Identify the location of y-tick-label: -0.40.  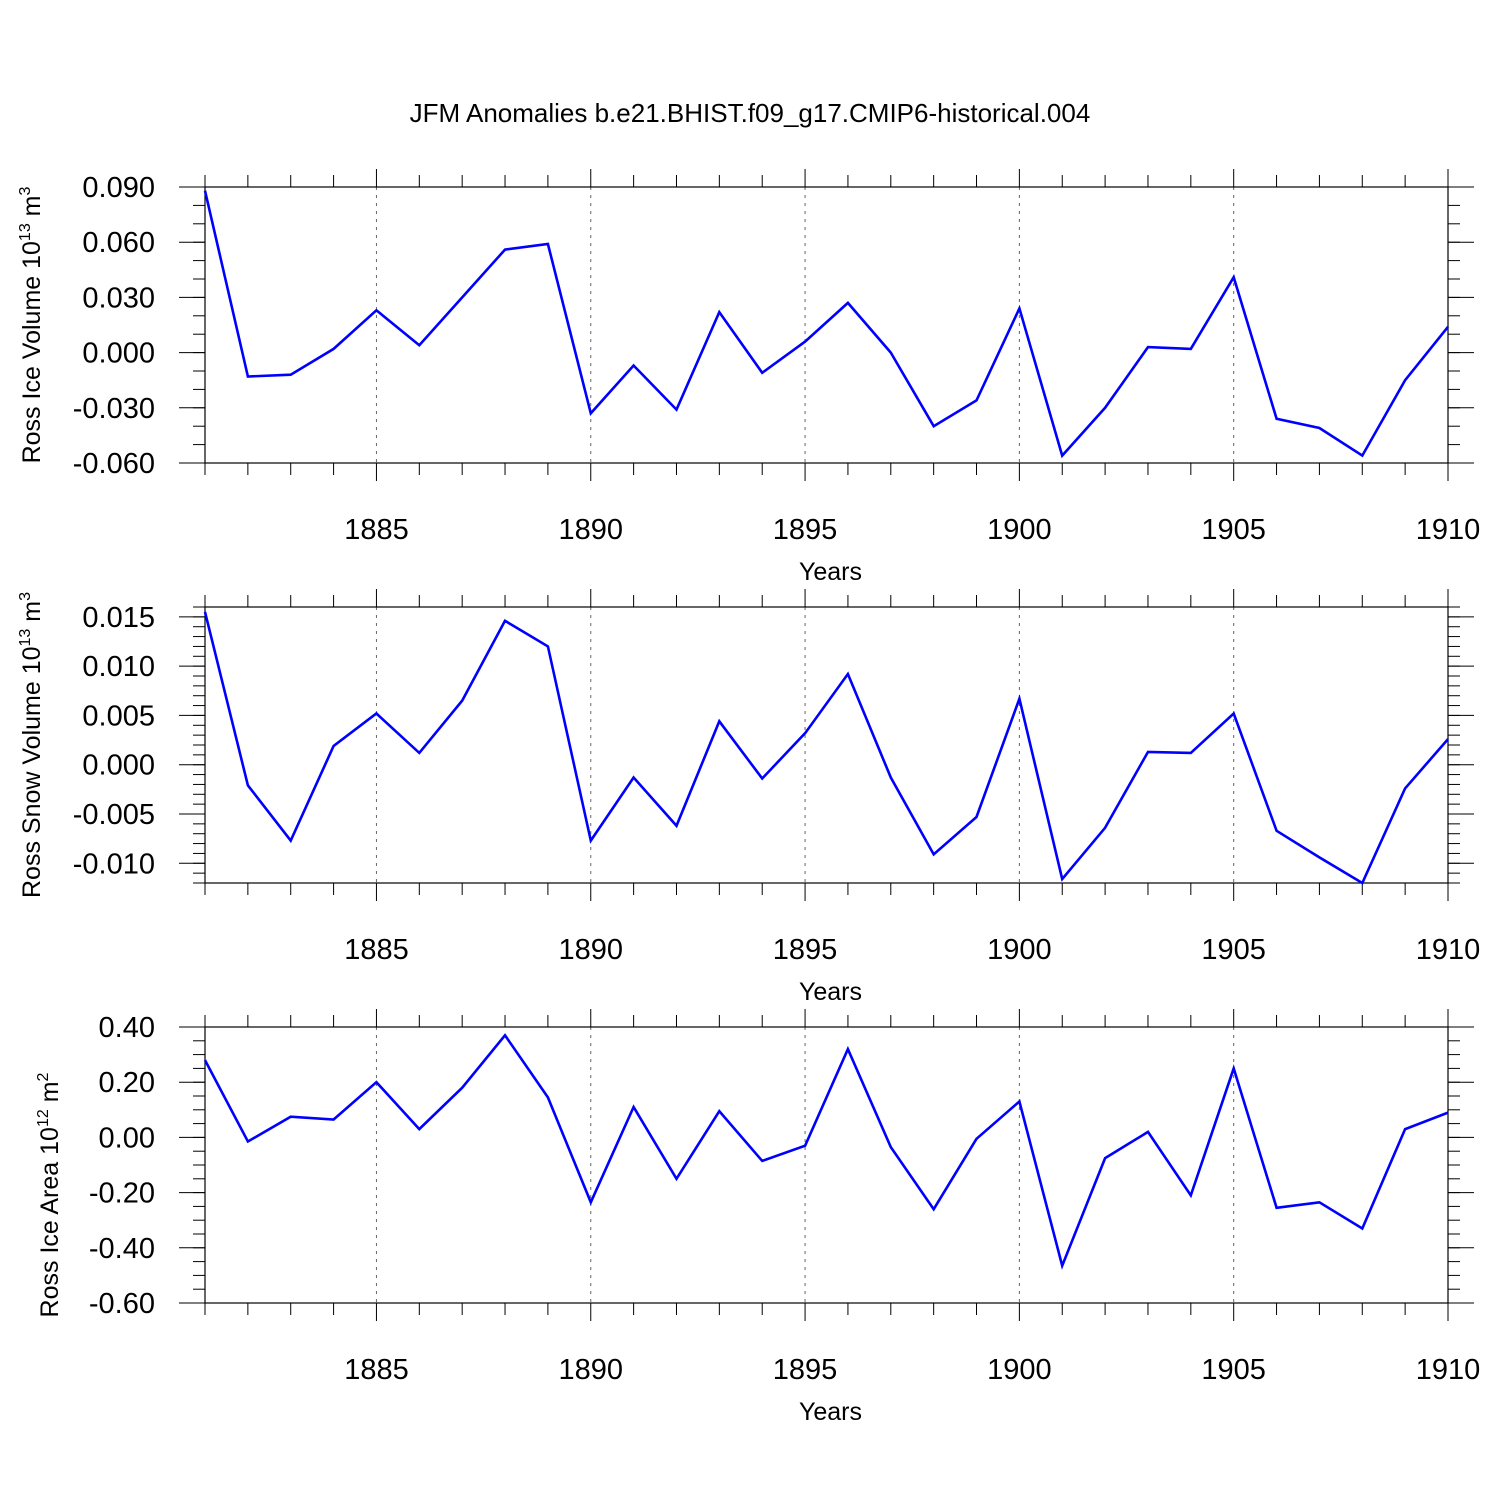
(122, 1249).